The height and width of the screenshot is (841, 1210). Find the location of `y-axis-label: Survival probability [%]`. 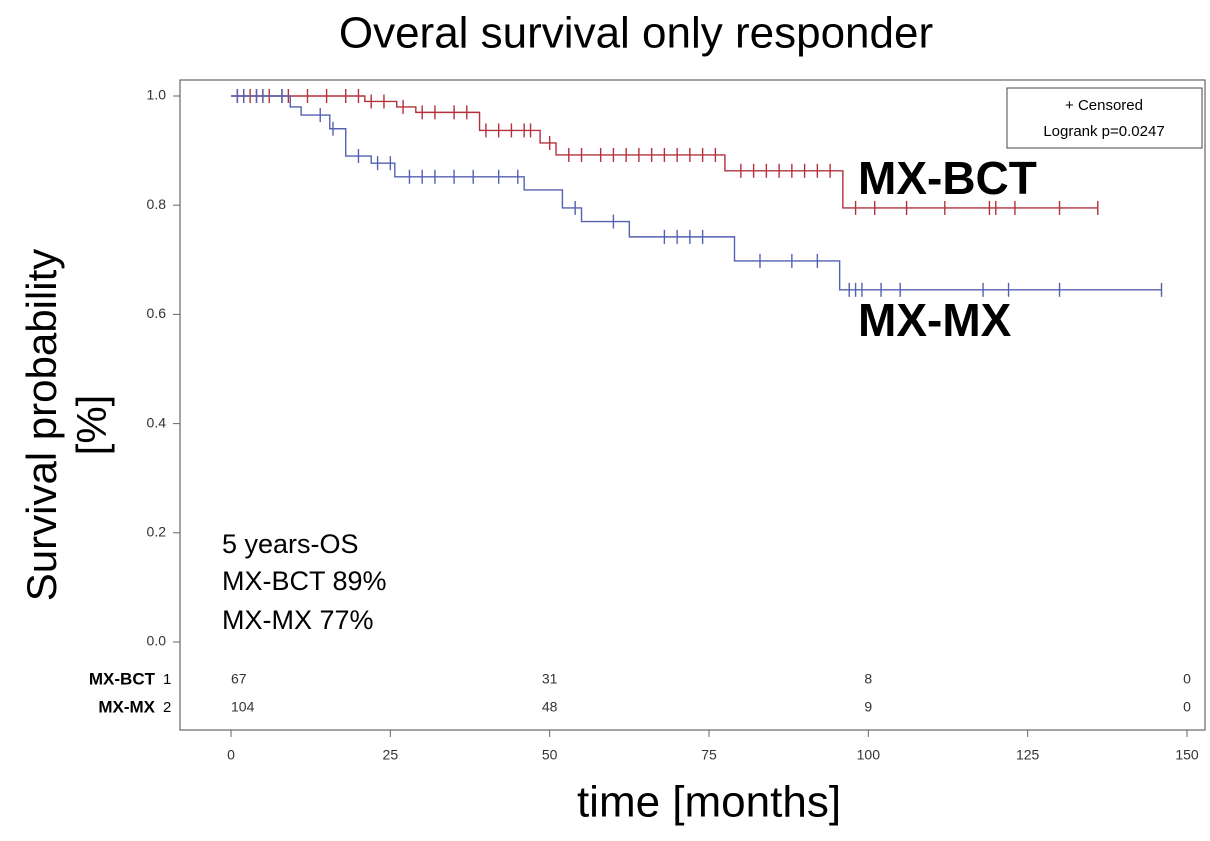

y-axis-label: Survival probability [%] is located at coordinates (66, 425).